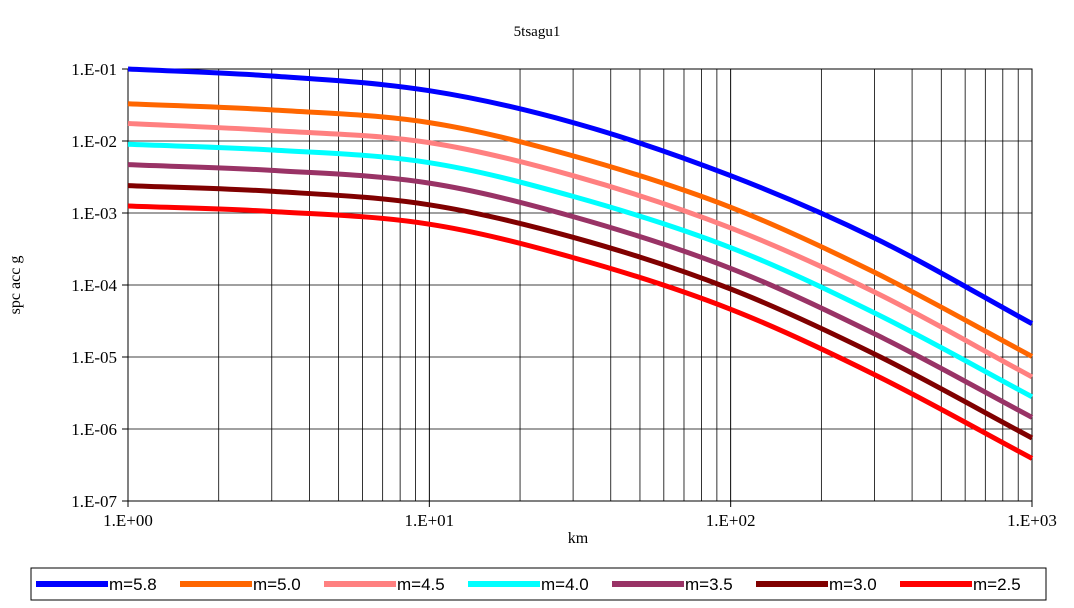 The height and width of the screenshot is (608, 1074). Describe the element at coordinates (94, 501) in the screenshot. I see `y-tick-label: 1.E-07` at that location.